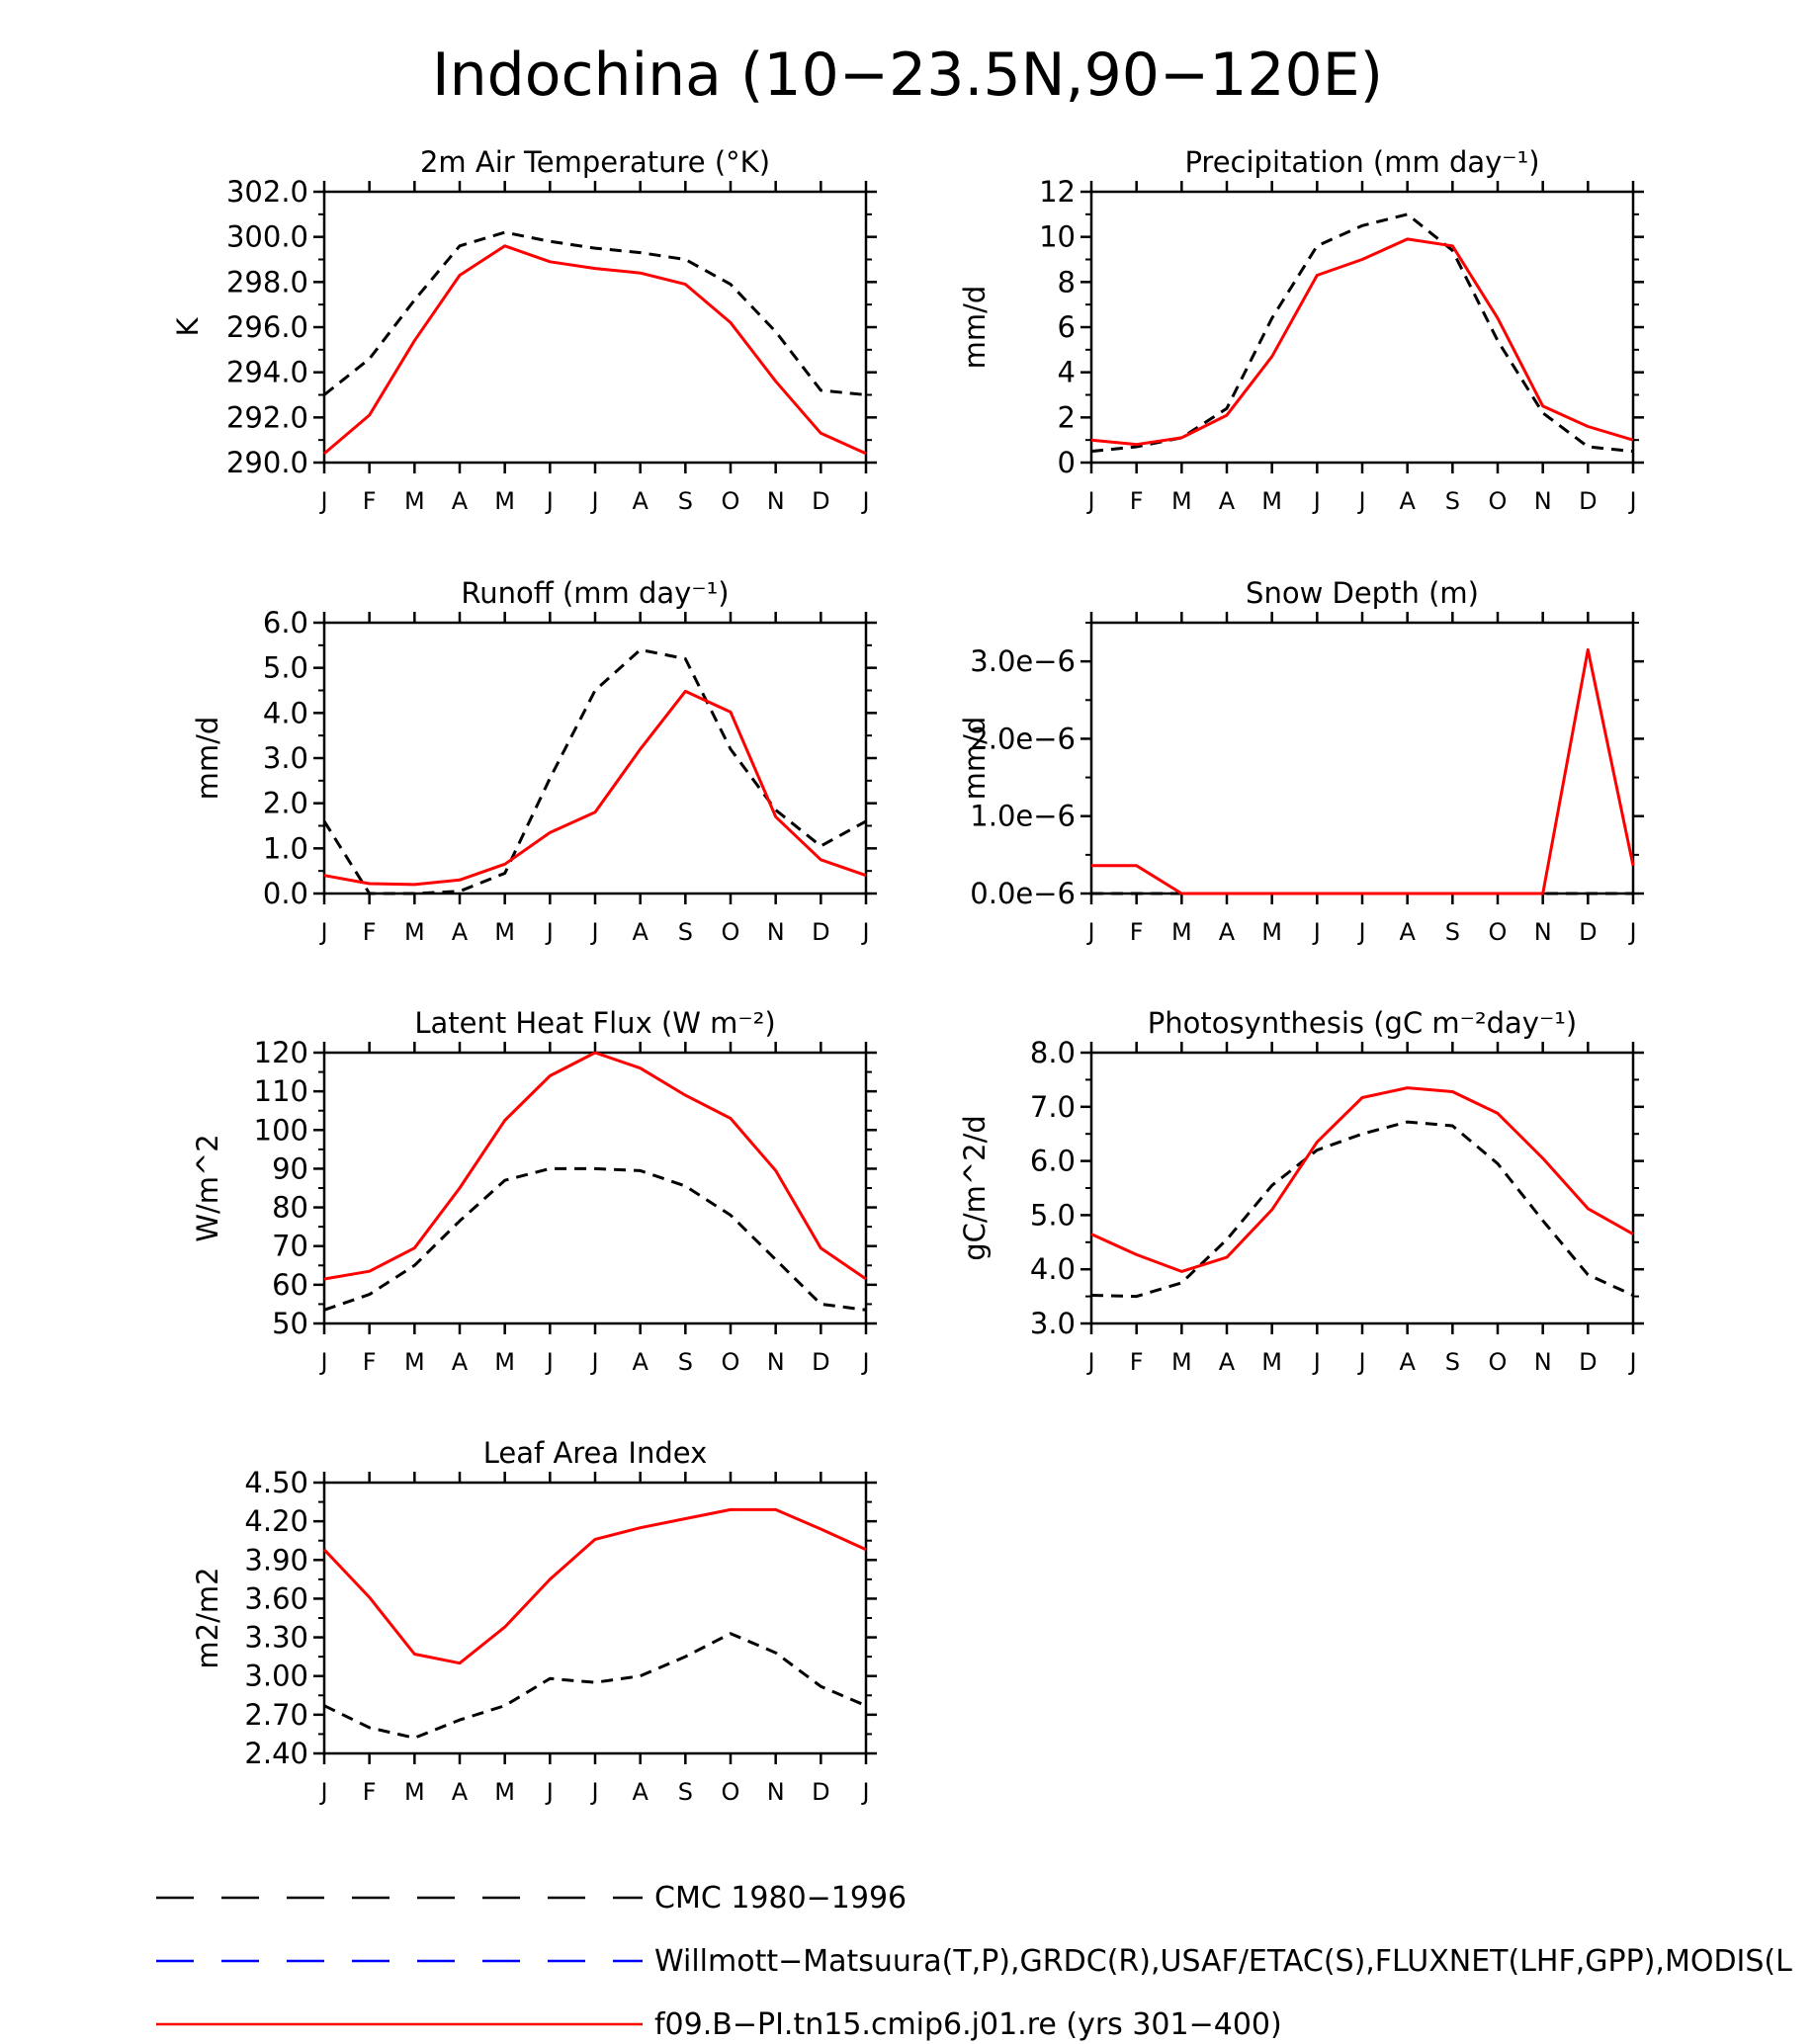  Describe the element at coordinates (1053, 1052) in the screenshot. I see `y-tick-label: 8.0` at that location.